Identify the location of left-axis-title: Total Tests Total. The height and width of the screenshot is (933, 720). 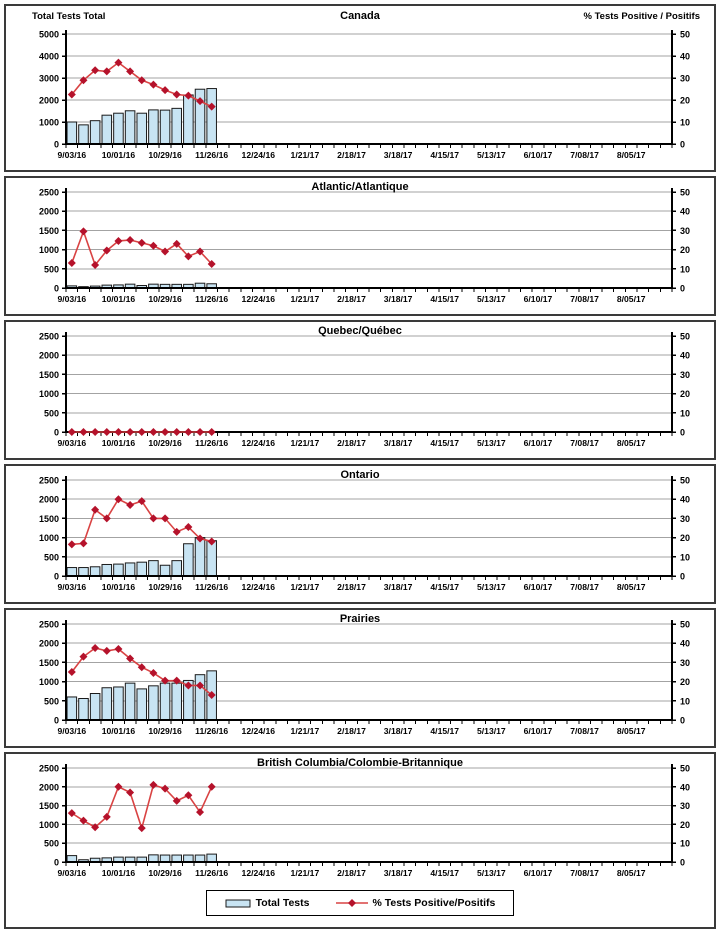
(69, 16).